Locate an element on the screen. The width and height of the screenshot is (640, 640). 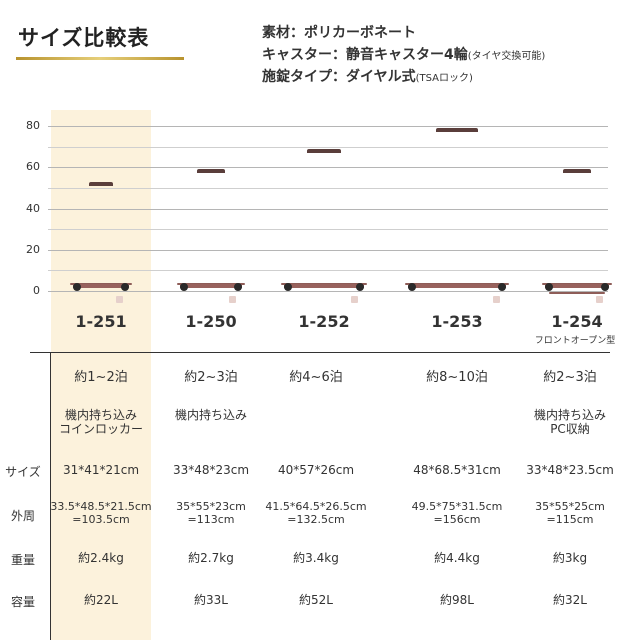
model-code: 1-254 is located at coordinates (577, 321).